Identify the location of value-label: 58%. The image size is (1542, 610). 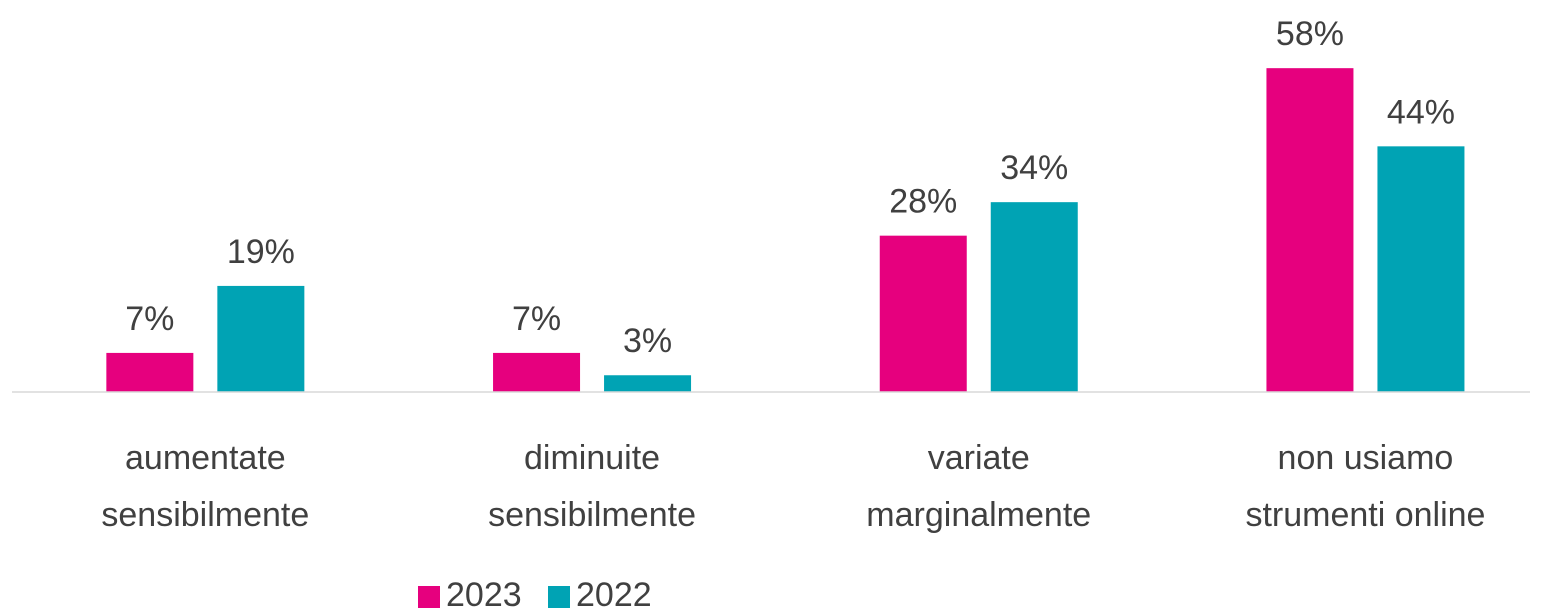
(1310, 34).